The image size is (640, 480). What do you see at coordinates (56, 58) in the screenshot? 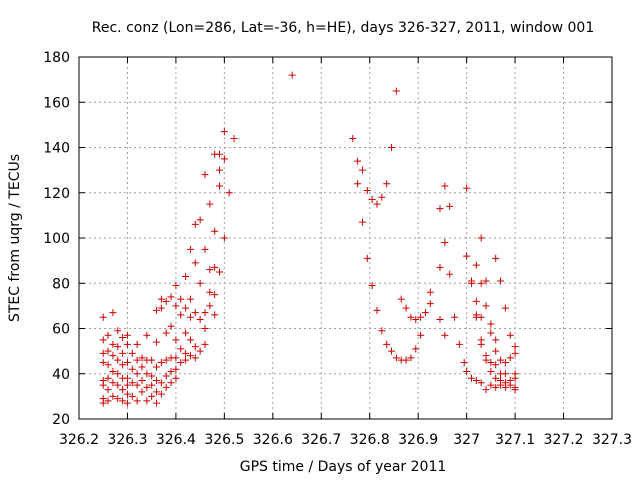
I see `y-tick-label: 180` at bounding box center [56, 58].